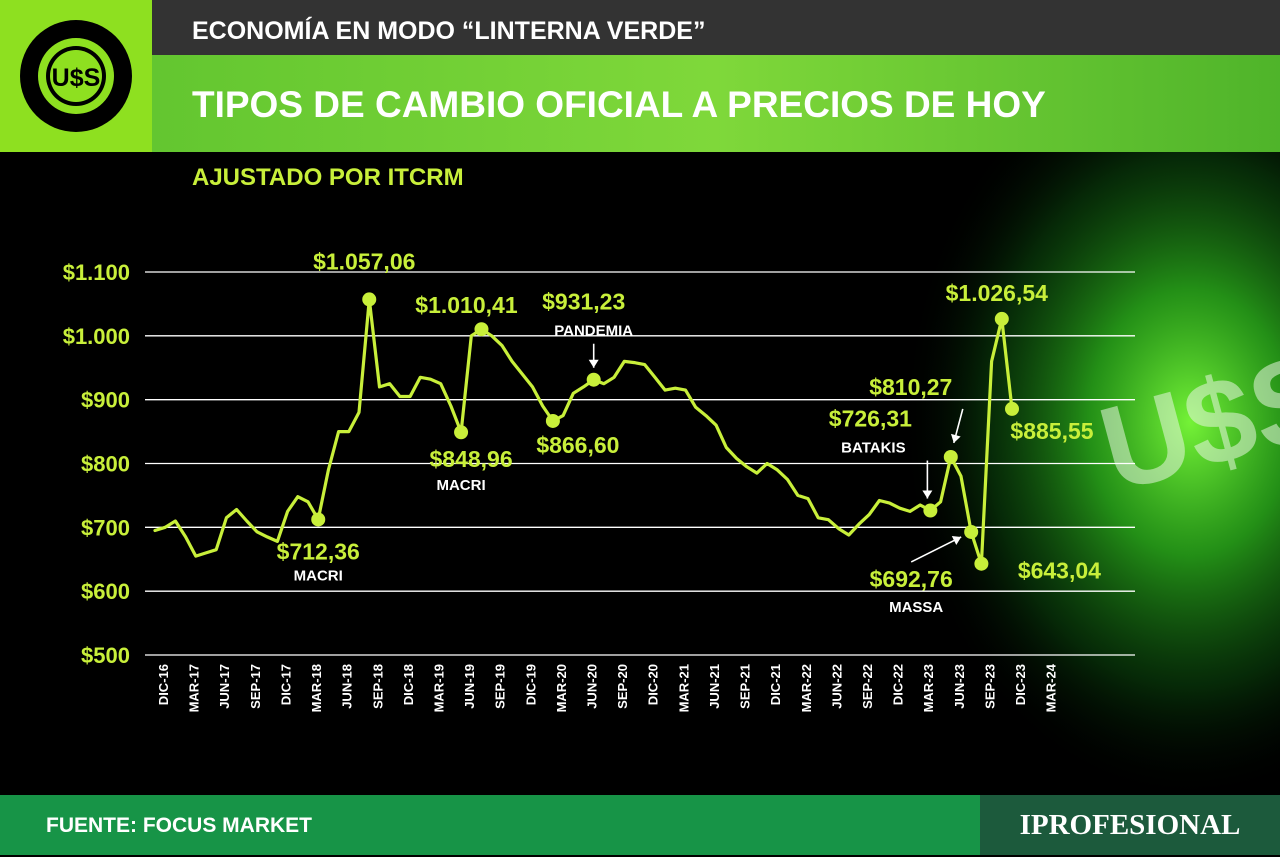  What do you see at coordinates (593, 331) in the screenshot?
I see `annotation-note: PANDEMIA` at bounding box center [593, 331].